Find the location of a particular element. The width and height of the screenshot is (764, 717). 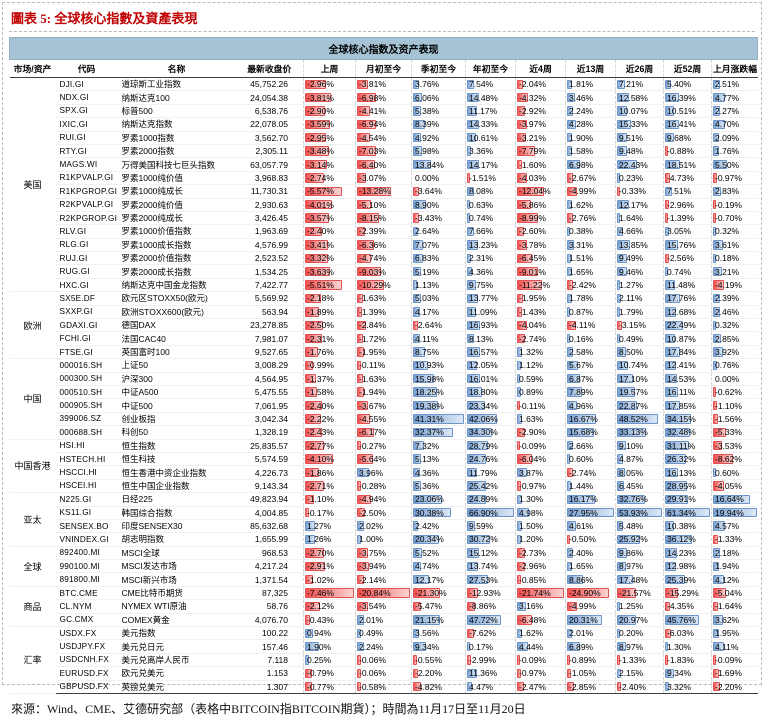

pct-value: -2.42% is located at coordinates (582, 285).